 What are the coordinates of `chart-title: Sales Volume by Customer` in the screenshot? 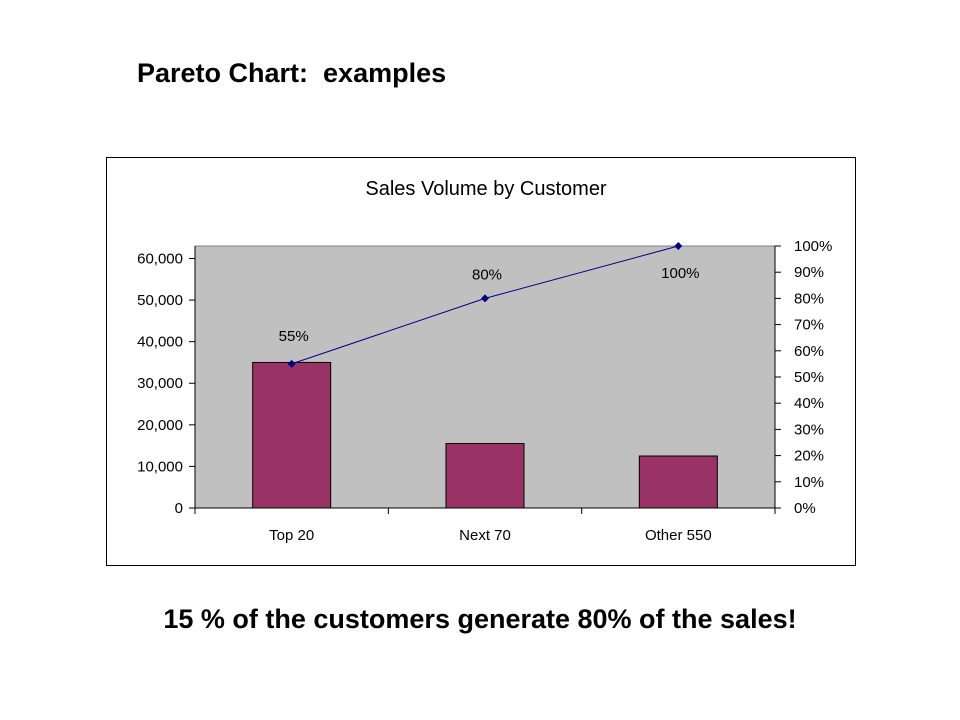 It's located at (486, 189).